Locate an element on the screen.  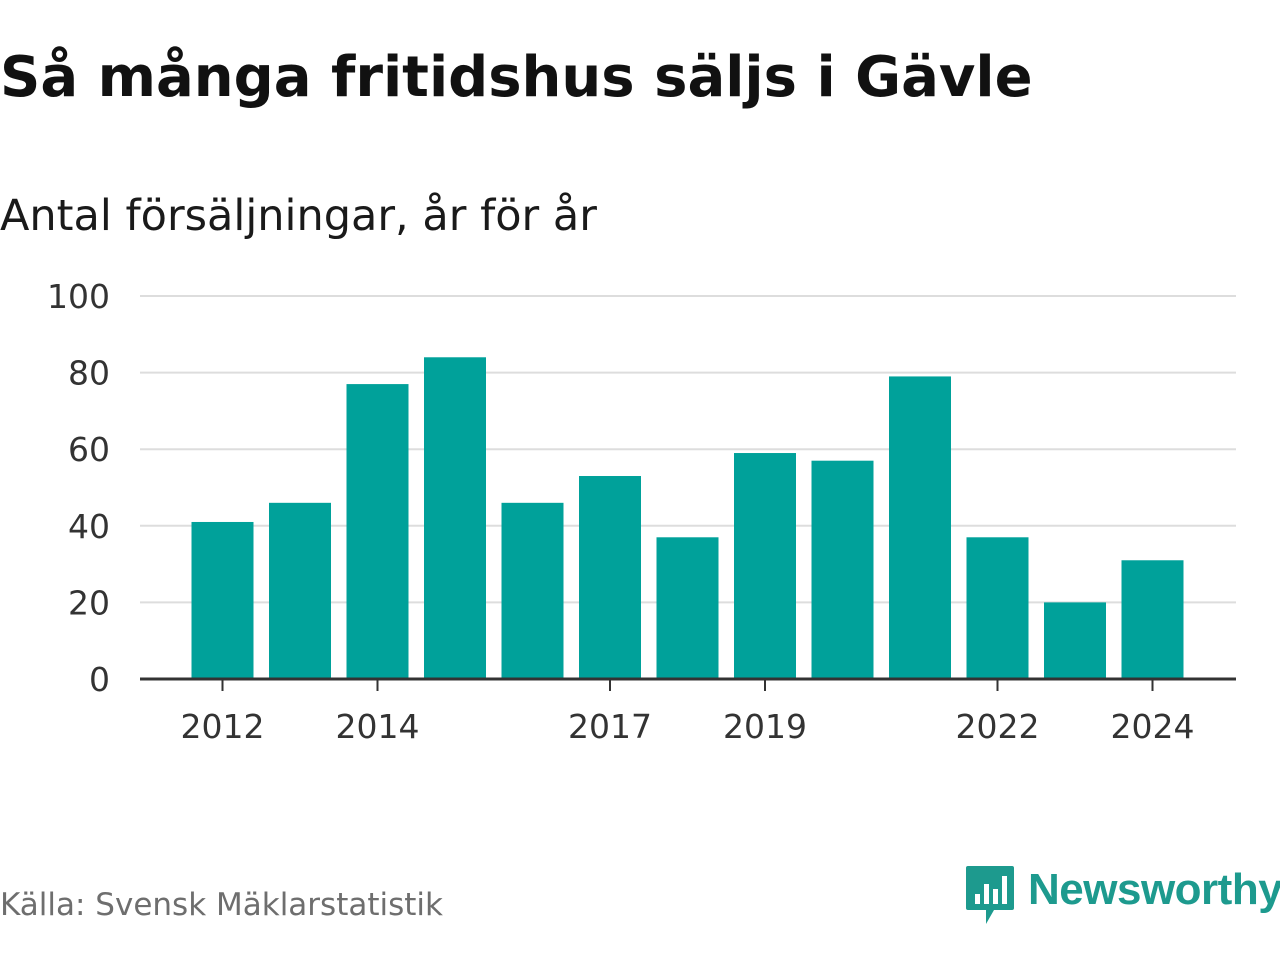
source-note: Källa: Svensk Mäklarstatistik is located at coordinates (221, 905).